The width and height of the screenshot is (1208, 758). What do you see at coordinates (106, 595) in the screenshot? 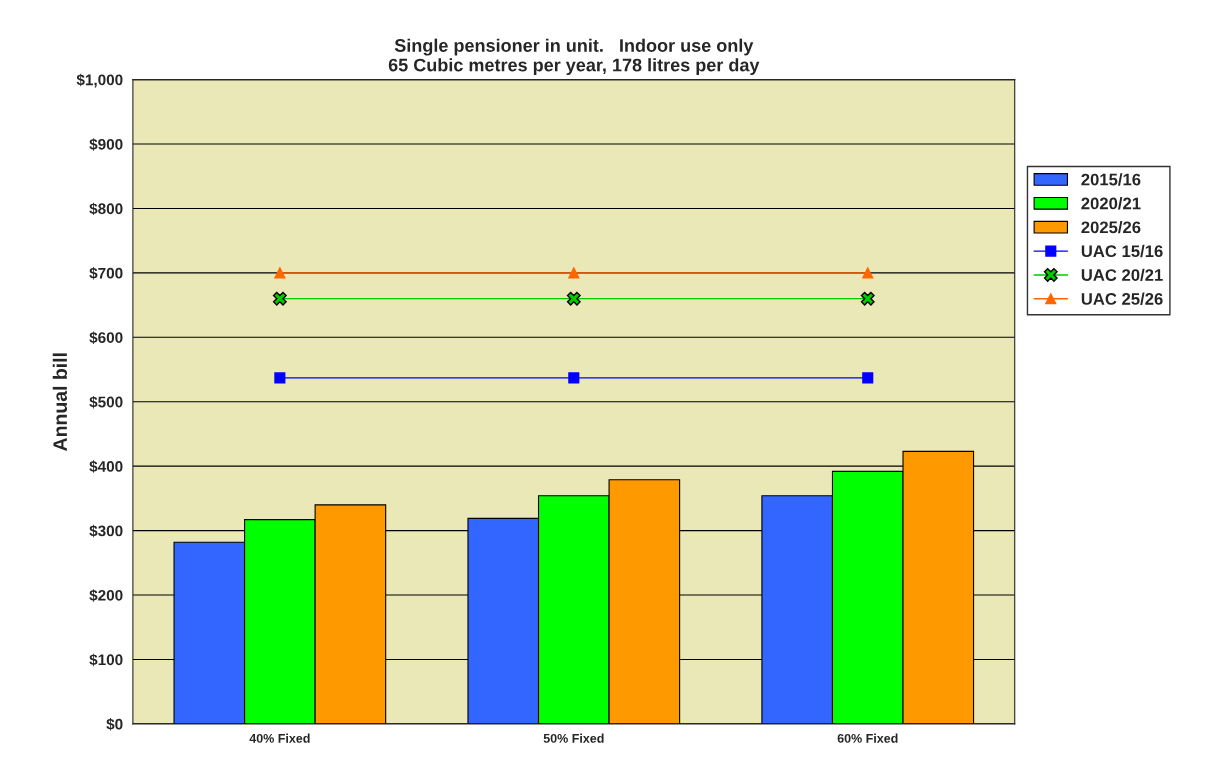
I see `y-tick-label: $200` at bounding box center [106, 595].